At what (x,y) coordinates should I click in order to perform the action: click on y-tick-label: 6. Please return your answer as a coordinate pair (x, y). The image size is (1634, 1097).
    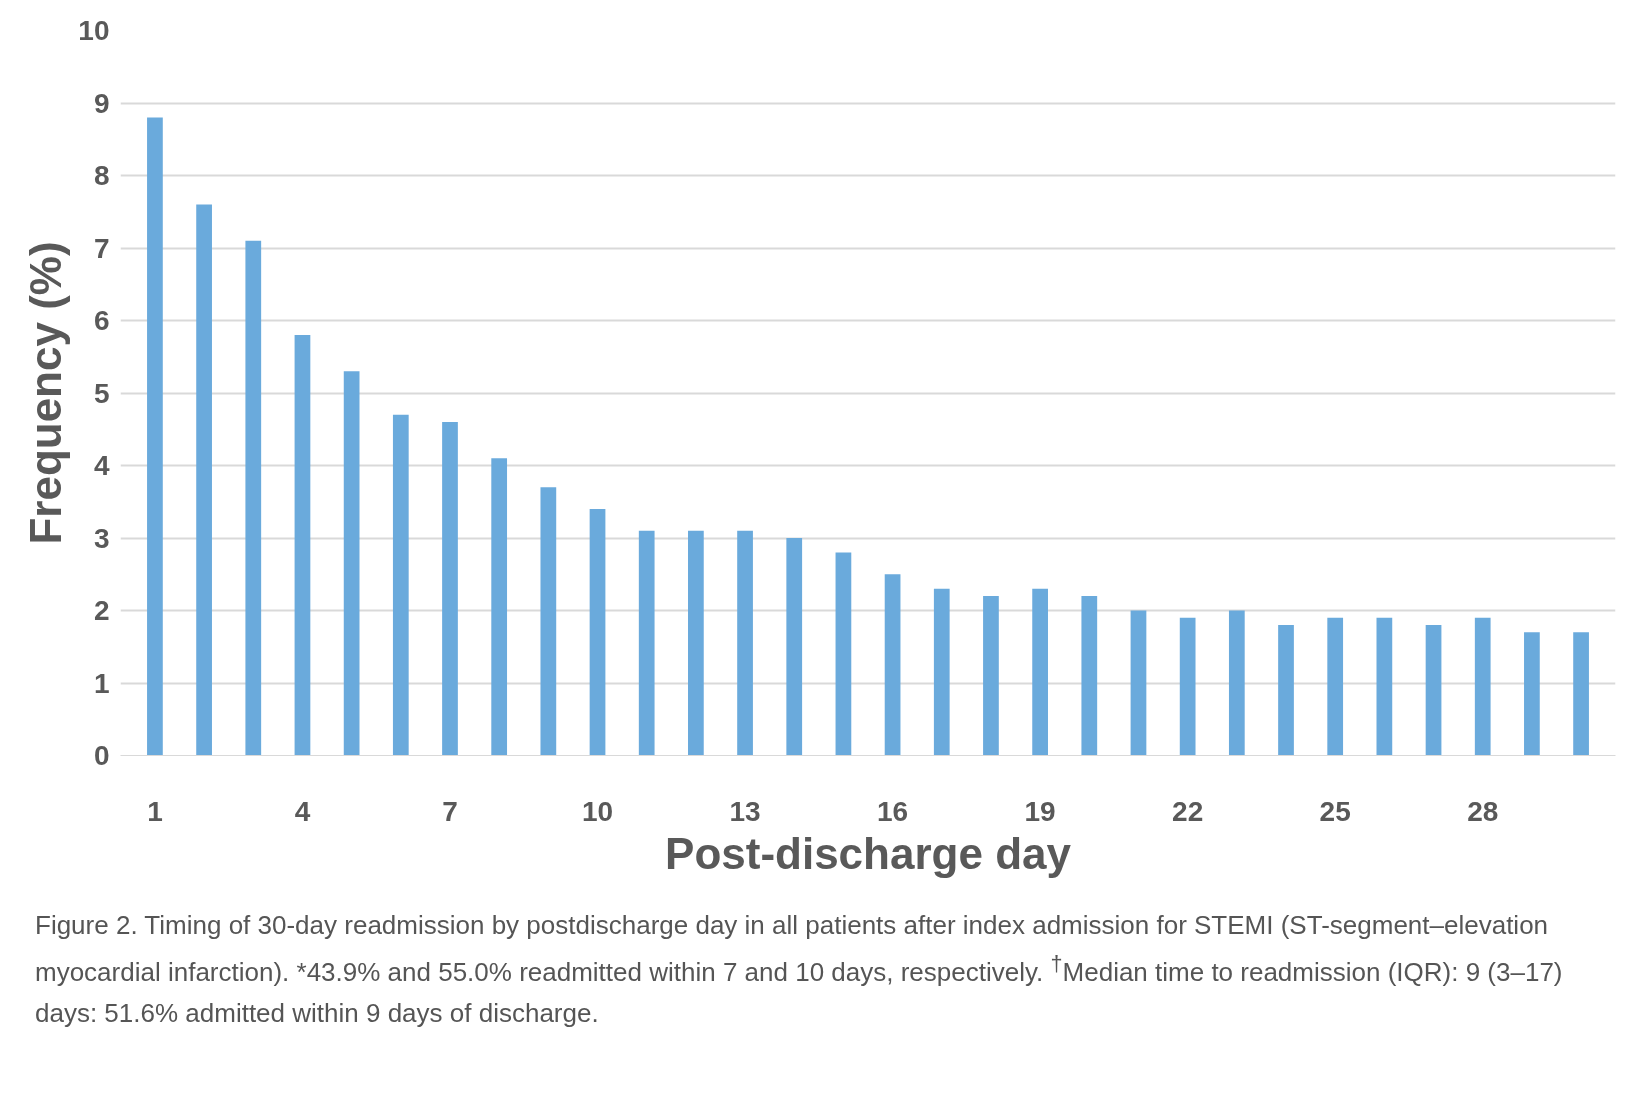
    Looking at the image, I should click on (101, 320).